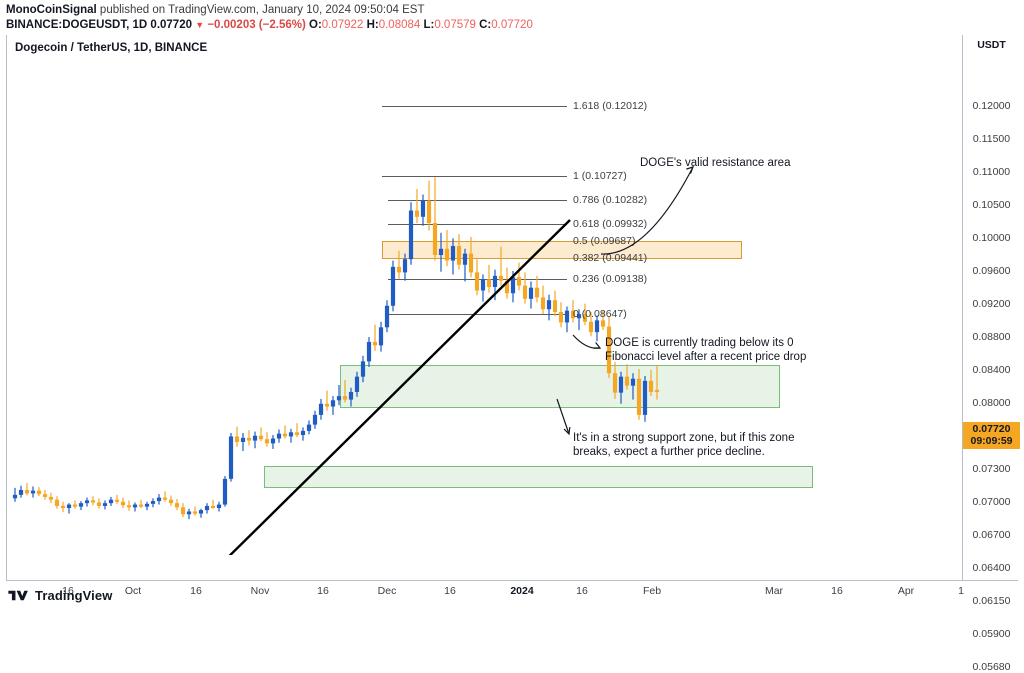 This screenshot has height=673, width=1024. I want to click on fib-line-1.618, so click(474, 106).